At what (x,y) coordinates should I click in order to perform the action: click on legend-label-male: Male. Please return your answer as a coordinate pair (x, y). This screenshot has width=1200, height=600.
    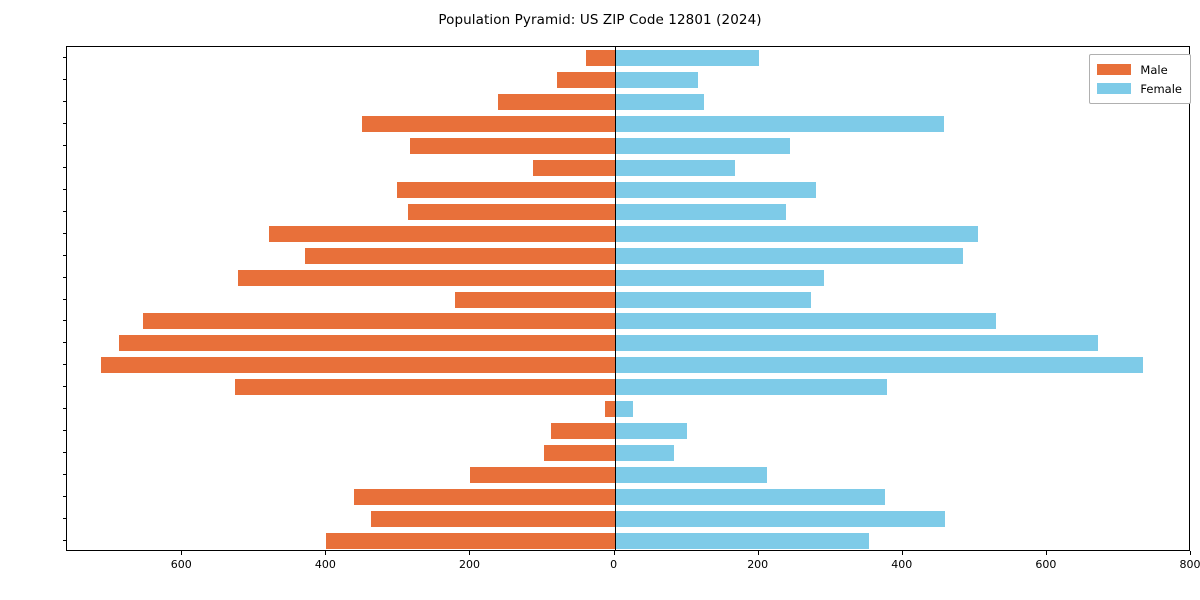
    Looking at the image, I should click on (1154, 69).